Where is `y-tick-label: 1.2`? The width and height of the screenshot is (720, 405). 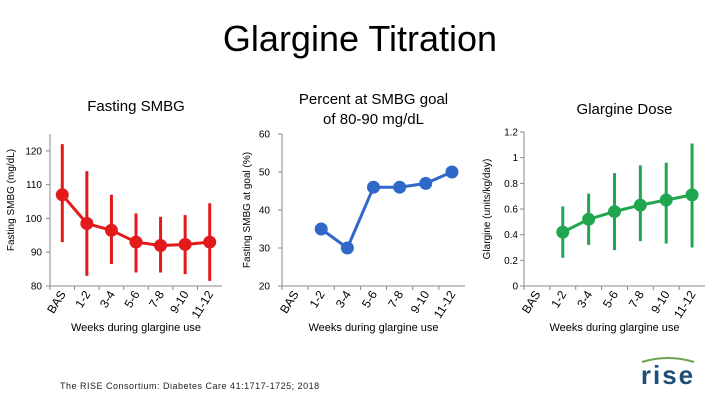 y-tick-label: 1.2 is located at coordinates (511, 133).